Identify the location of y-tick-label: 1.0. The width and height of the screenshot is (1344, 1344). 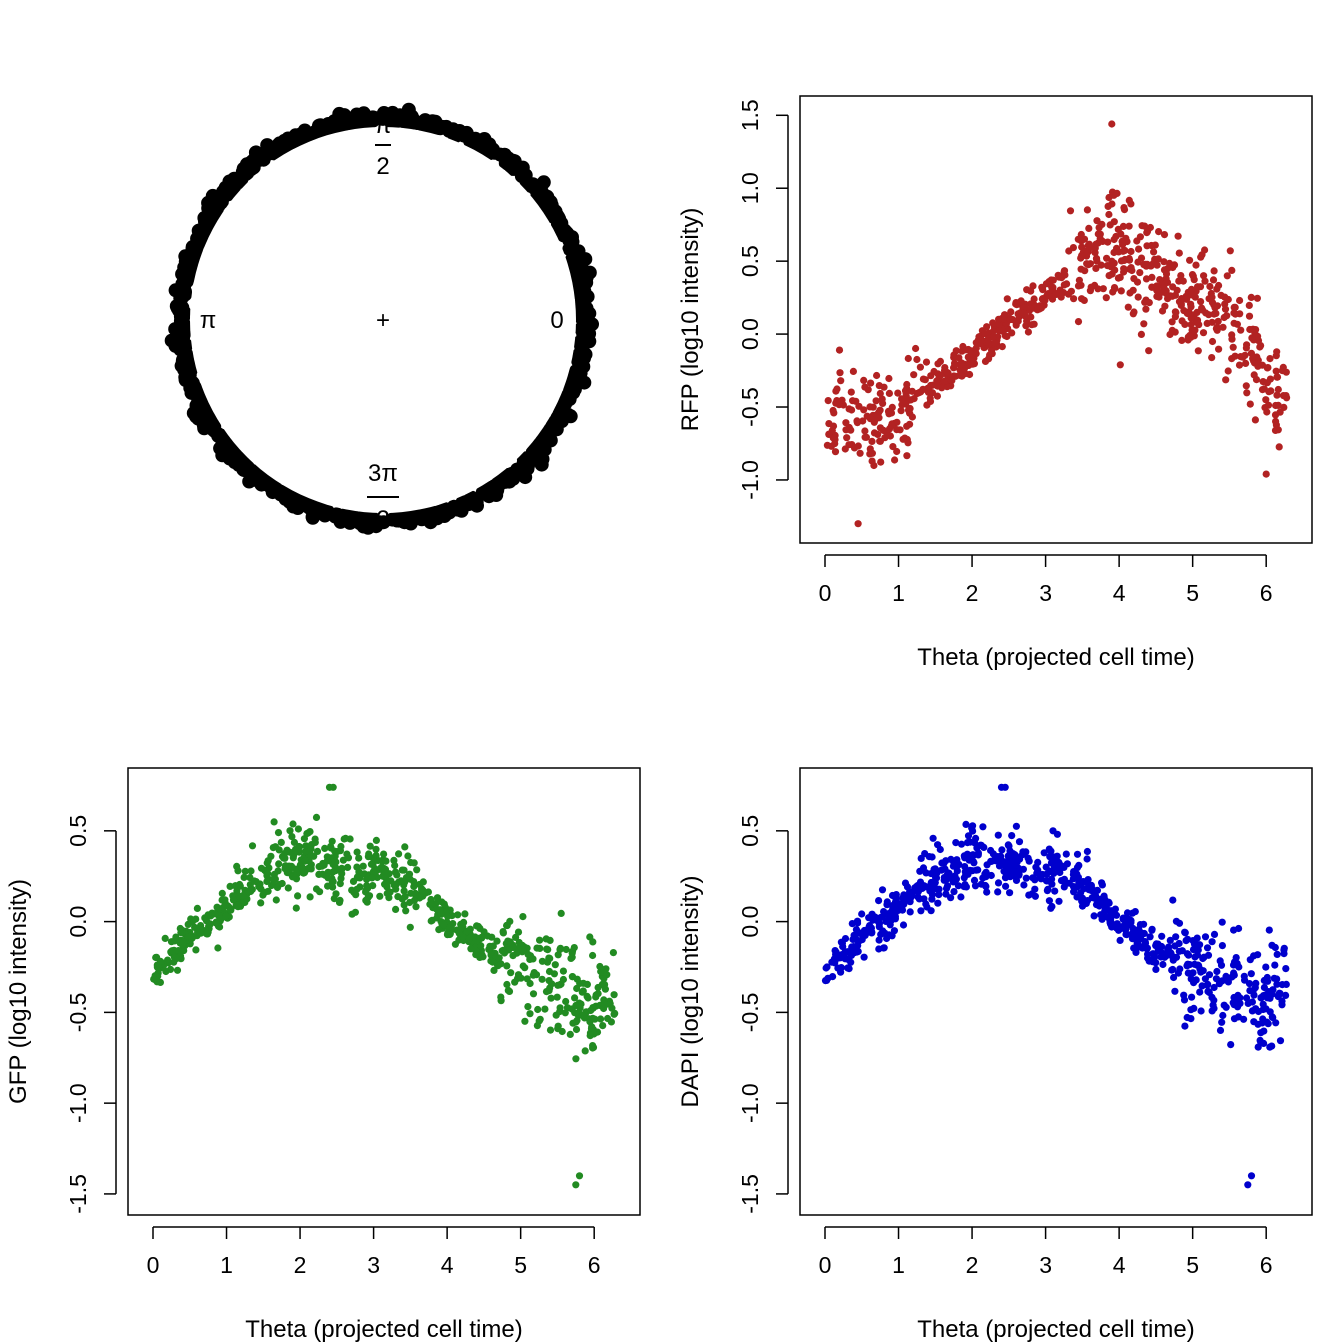
(750, 188).